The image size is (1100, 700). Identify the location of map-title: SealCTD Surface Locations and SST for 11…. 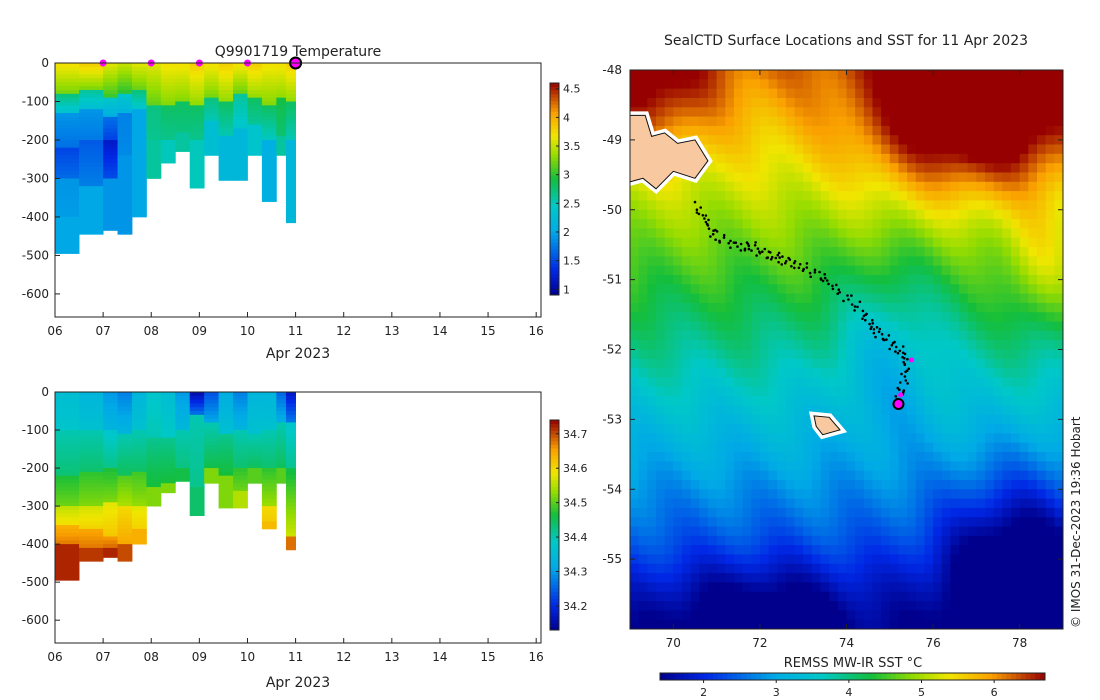
(846, 41).